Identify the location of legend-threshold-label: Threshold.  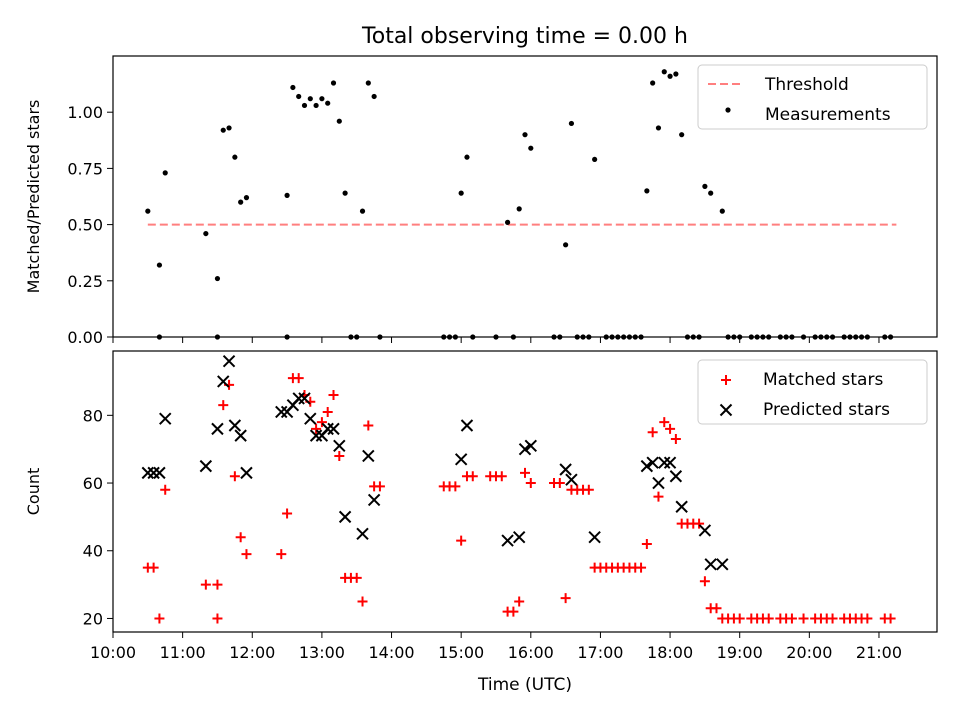
(806, 85).